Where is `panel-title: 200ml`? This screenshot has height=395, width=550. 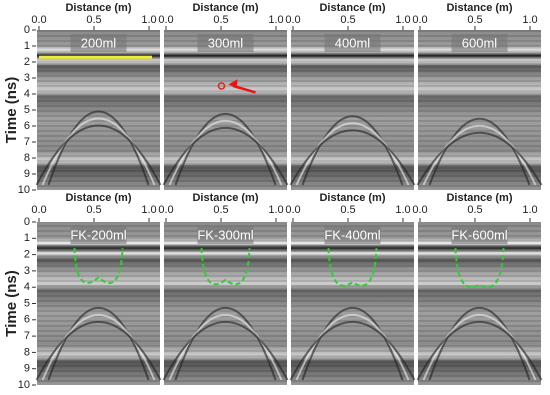 panel-title: 200ml is located at coordinates (99, 42).